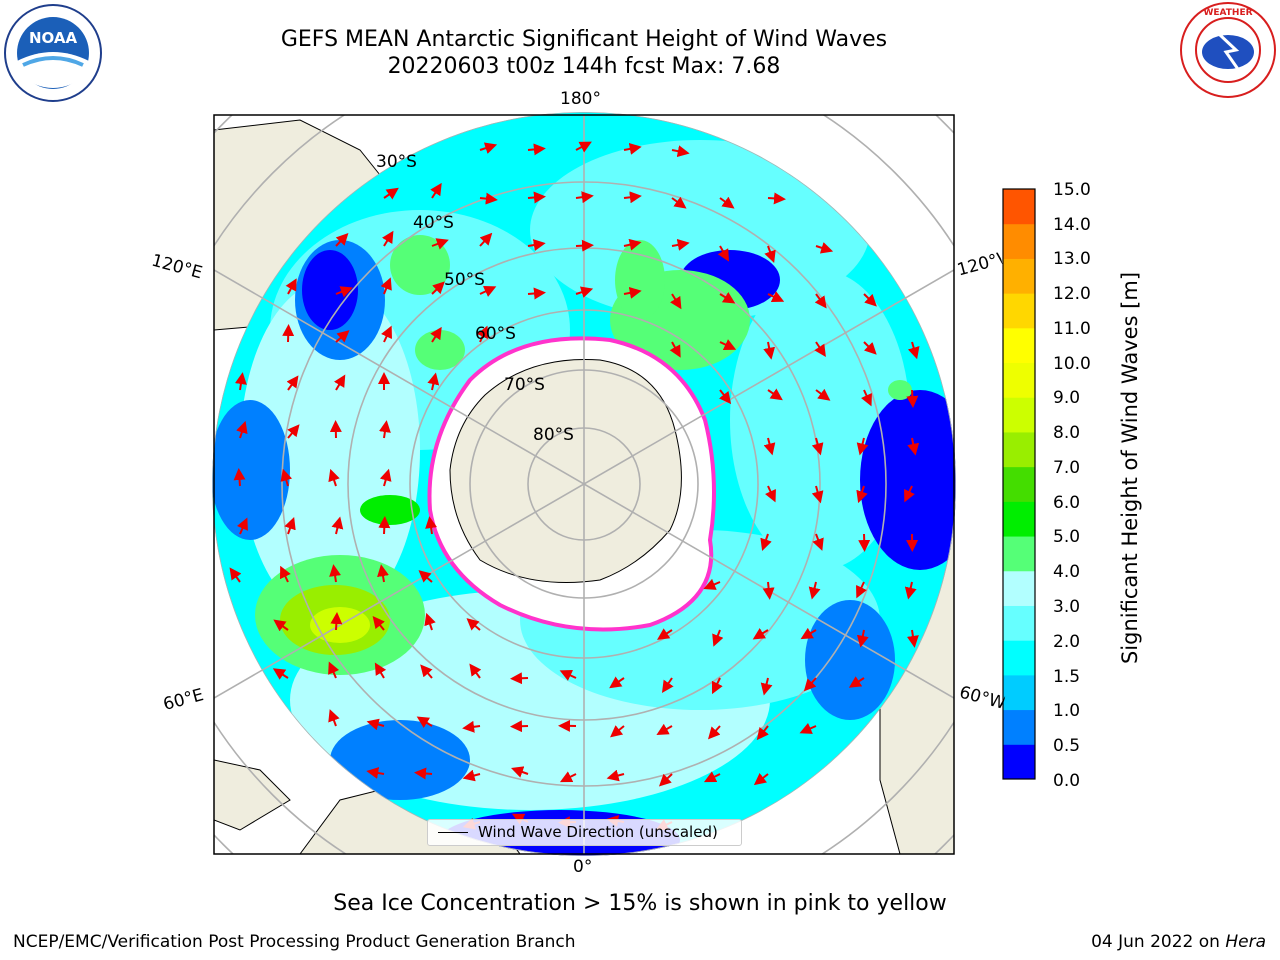 Image resolution: width=1280 pixels, height=960 pixels. Describe the element at coordinates (1072, 364) in the screenshot. I see `colorbar-tick: 10.0` at that location.